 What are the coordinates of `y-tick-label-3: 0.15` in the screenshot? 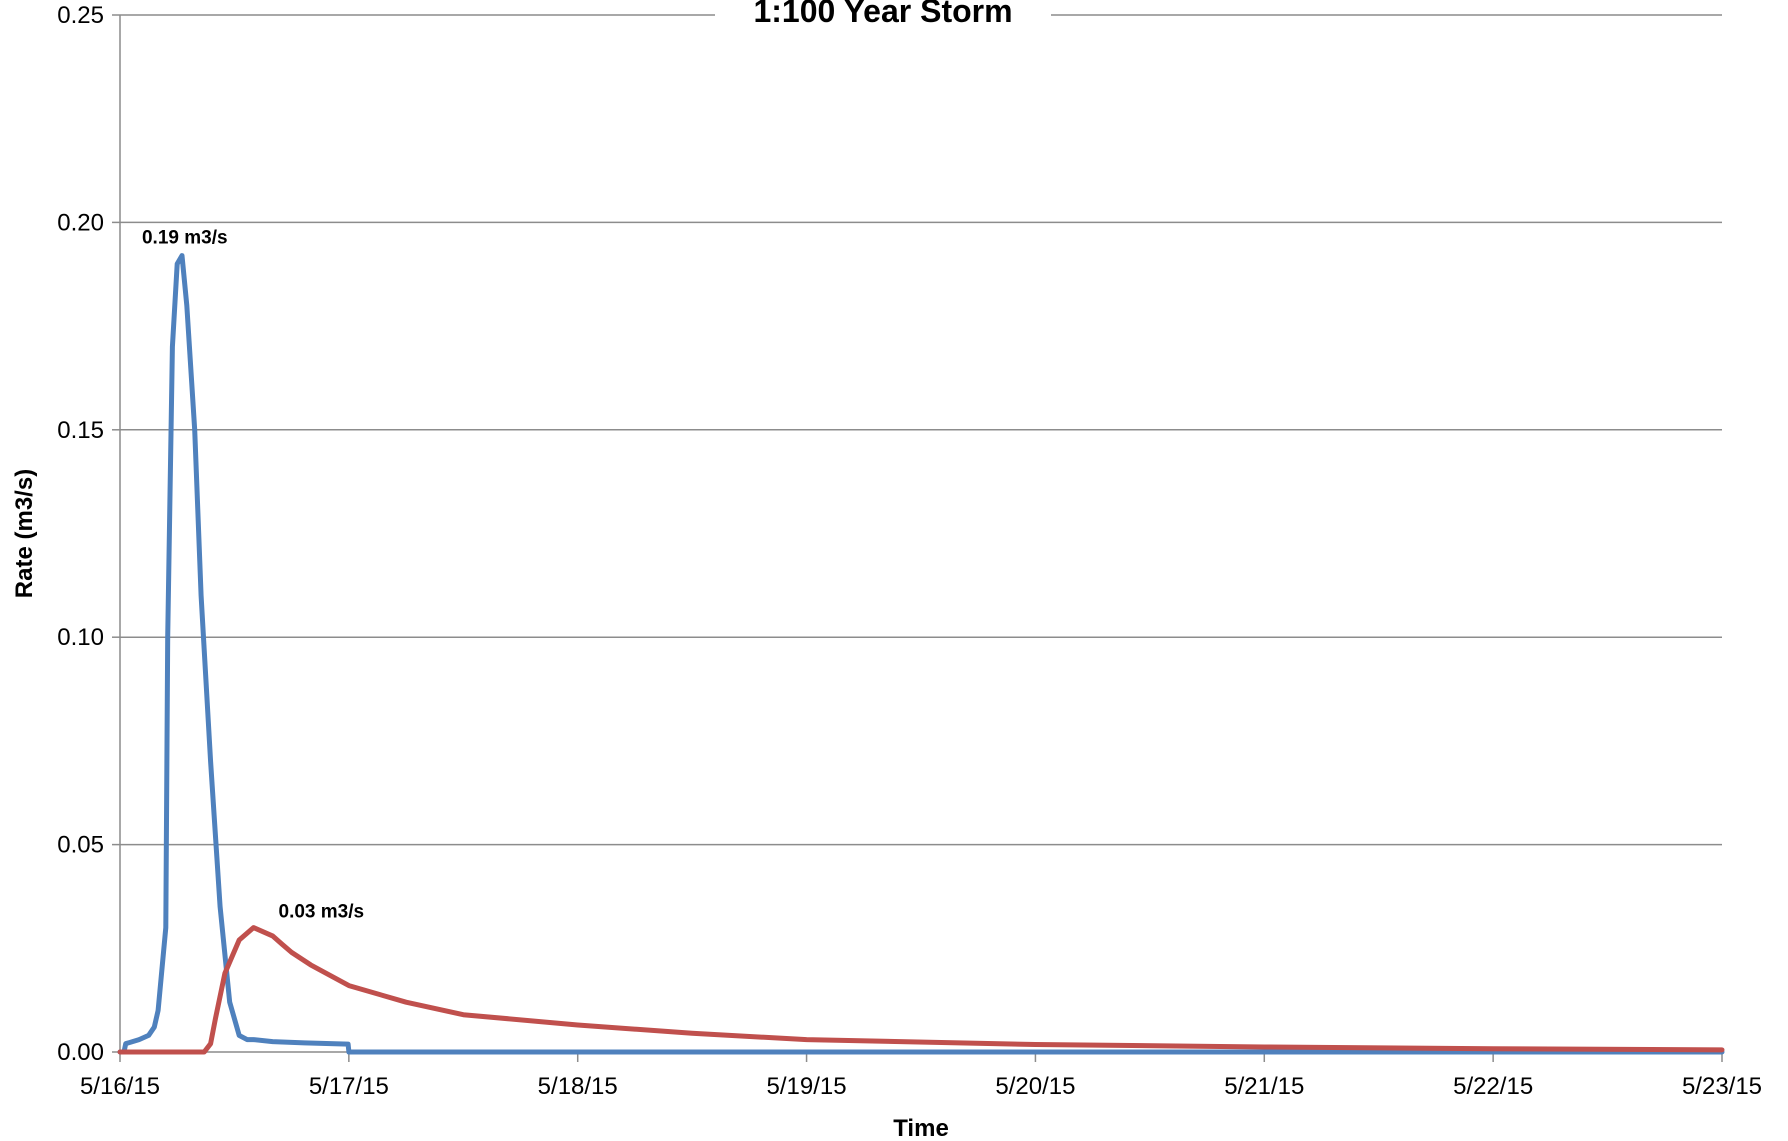 It's located at (80, 430).